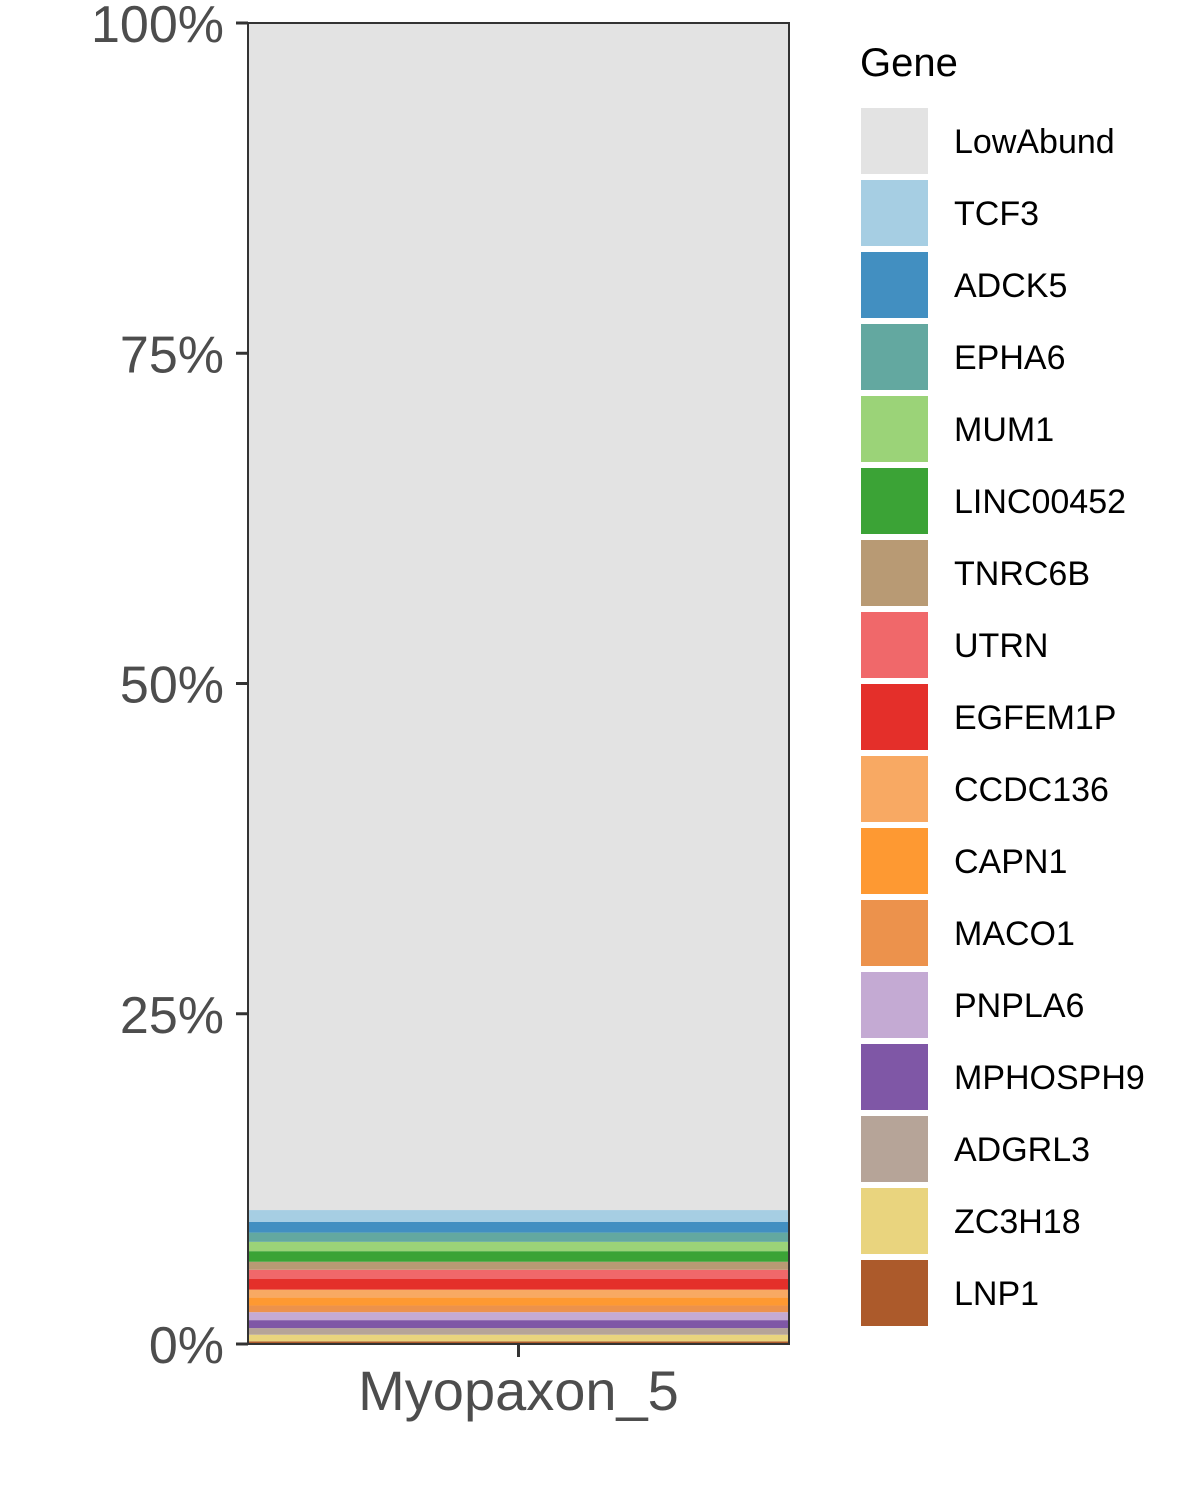 This screenshot has height=1500, width=1200. Describe the element at coordinates (157, 27) in the screenshot. I see `y-tick-label: 100%` at that location.